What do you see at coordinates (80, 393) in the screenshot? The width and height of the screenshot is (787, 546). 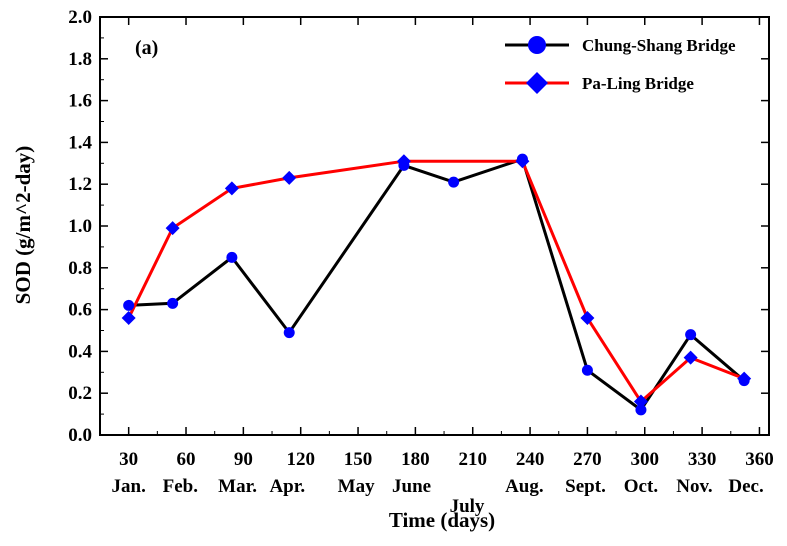 I see `y-tick-label: 0.2` at bounding box center [80, 393].